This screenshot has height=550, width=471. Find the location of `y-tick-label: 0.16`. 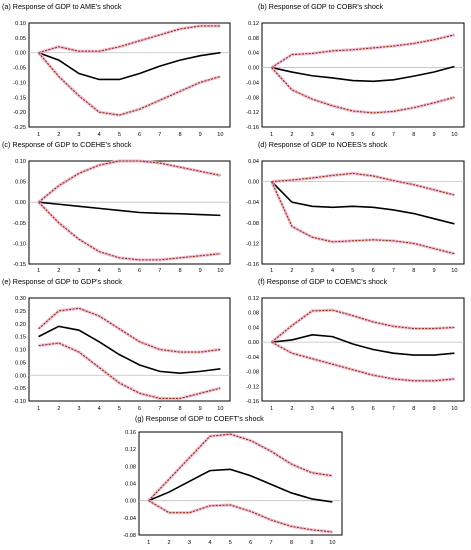

y-tick-label: 0.16 is located at coordinates (130, 433).